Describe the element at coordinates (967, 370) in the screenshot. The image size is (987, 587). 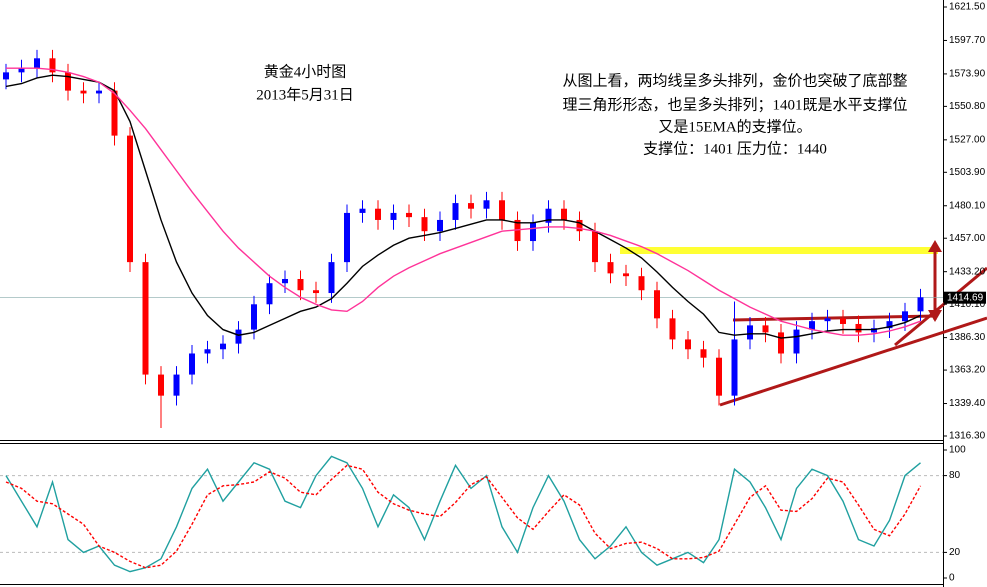
I see `y-tick-label: 1363.20` at that location.